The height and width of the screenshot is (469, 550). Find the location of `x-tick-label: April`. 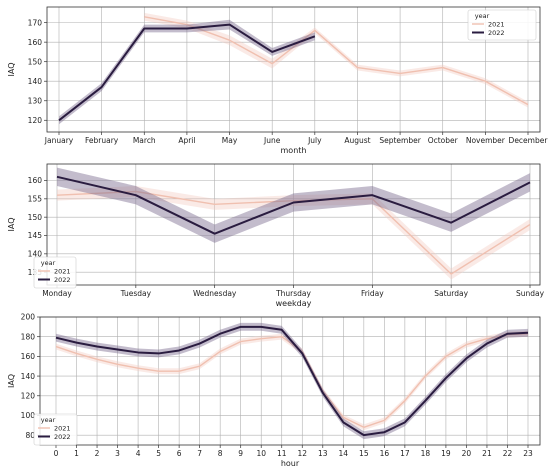

x-tick-label: April is located at coordinates (186, 140).